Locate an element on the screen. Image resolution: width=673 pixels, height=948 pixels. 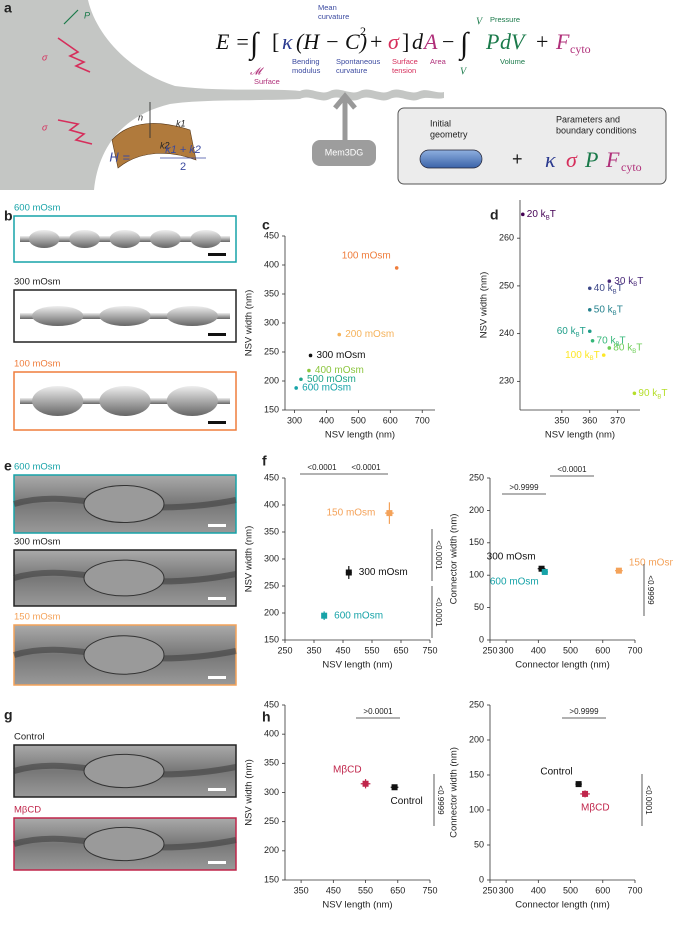
flow-arrow is located at coordinates (345, 116).